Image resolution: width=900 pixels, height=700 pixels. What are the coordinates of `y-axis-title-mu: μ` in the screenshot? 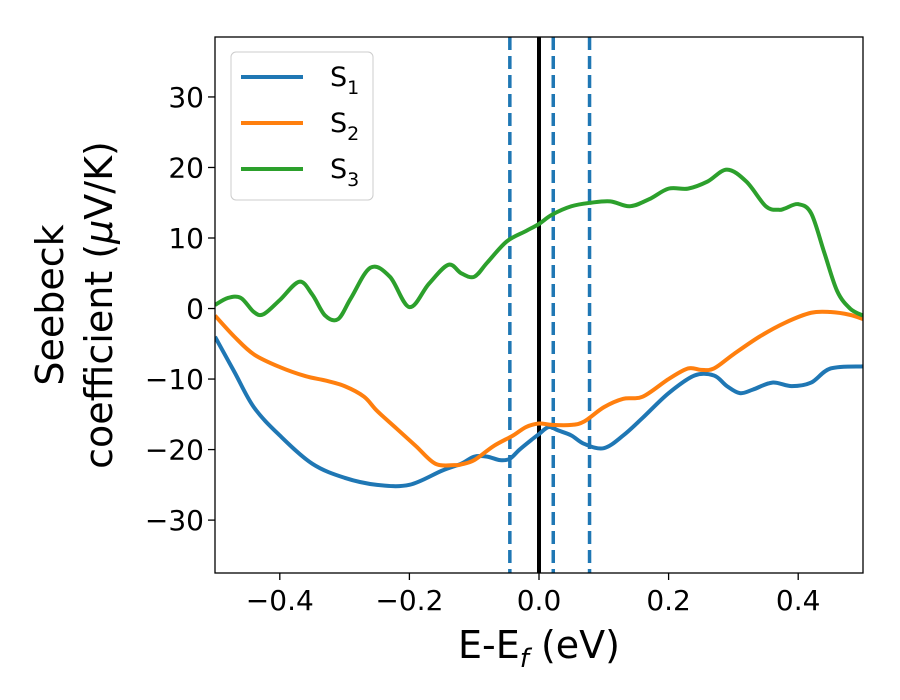 It's located at (99, 232).